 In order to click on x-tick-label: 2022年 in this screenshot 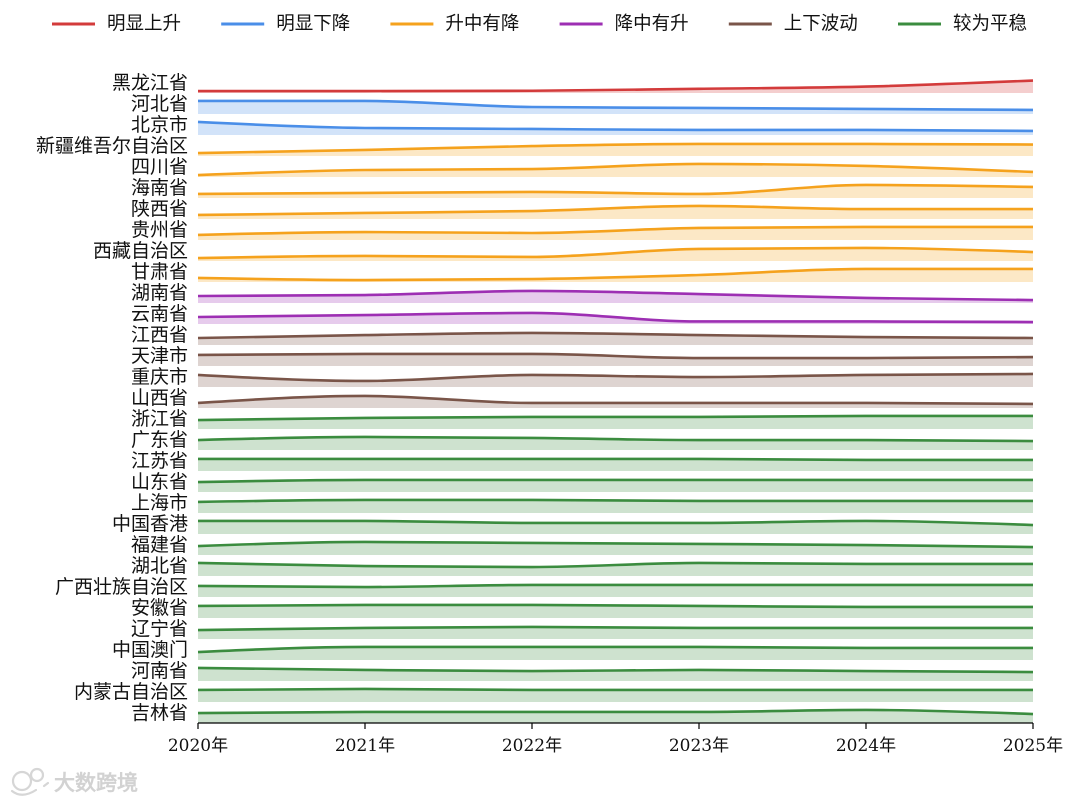, I will do `click(532, 746)`.